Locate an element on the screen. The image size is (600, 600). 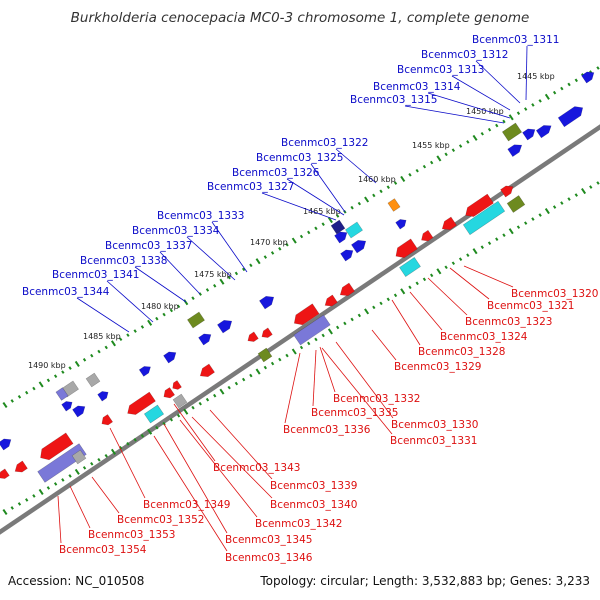
plus-gene-label: Bcenmc03_1312 is located at coordinates (464, 55).